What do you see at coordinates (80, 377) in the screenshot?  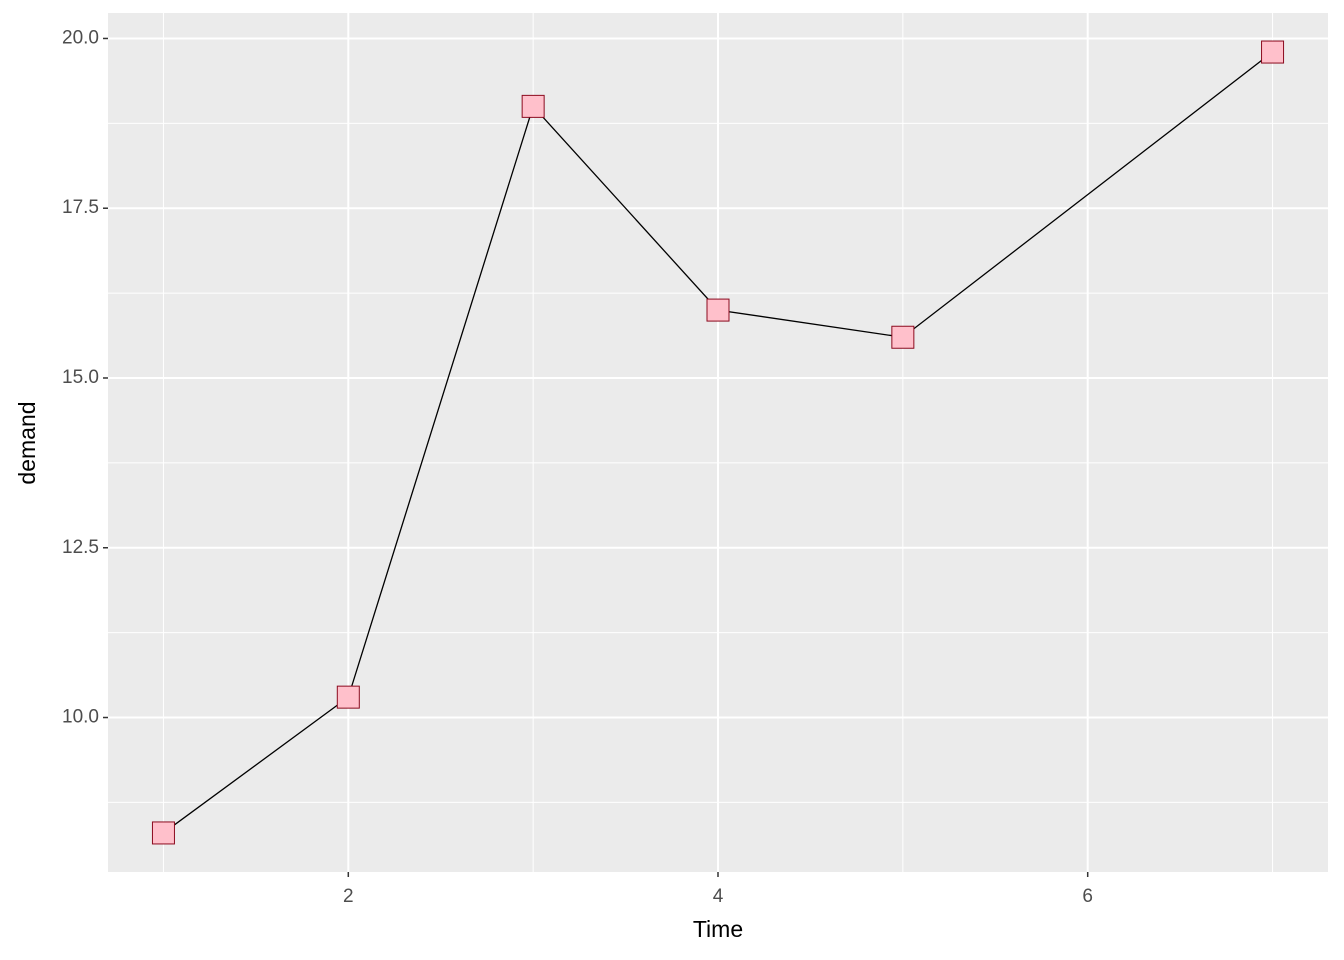 I see `y-tick-label: 15.0` at bounding box center [80, 377].